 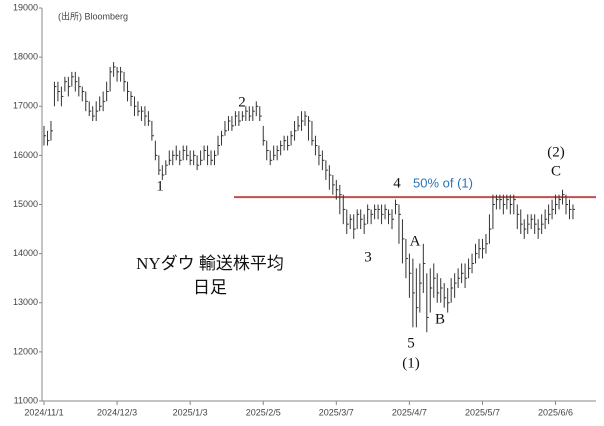 I want to click on y-tick-label: 17000, so click(x=25, y=106).